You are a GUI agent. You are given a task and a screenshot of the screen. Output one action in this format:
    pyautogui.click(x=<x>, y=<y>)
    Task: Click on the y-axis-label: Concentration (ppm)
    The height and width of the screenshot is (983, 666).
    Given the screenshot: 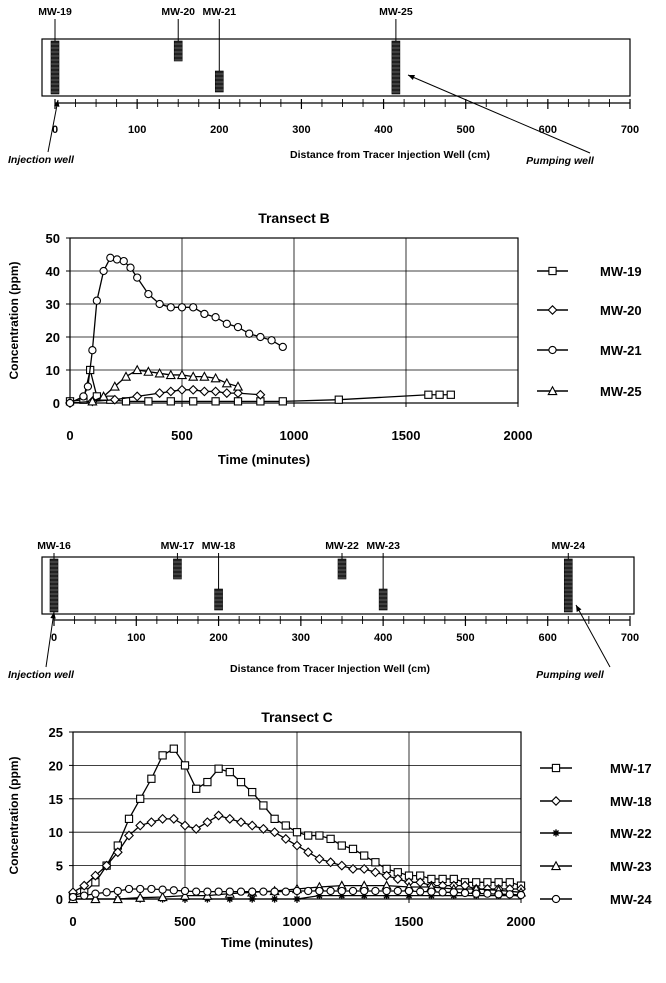 What is the action you would take?
    pyautogui.click(x=14, y=816)
    